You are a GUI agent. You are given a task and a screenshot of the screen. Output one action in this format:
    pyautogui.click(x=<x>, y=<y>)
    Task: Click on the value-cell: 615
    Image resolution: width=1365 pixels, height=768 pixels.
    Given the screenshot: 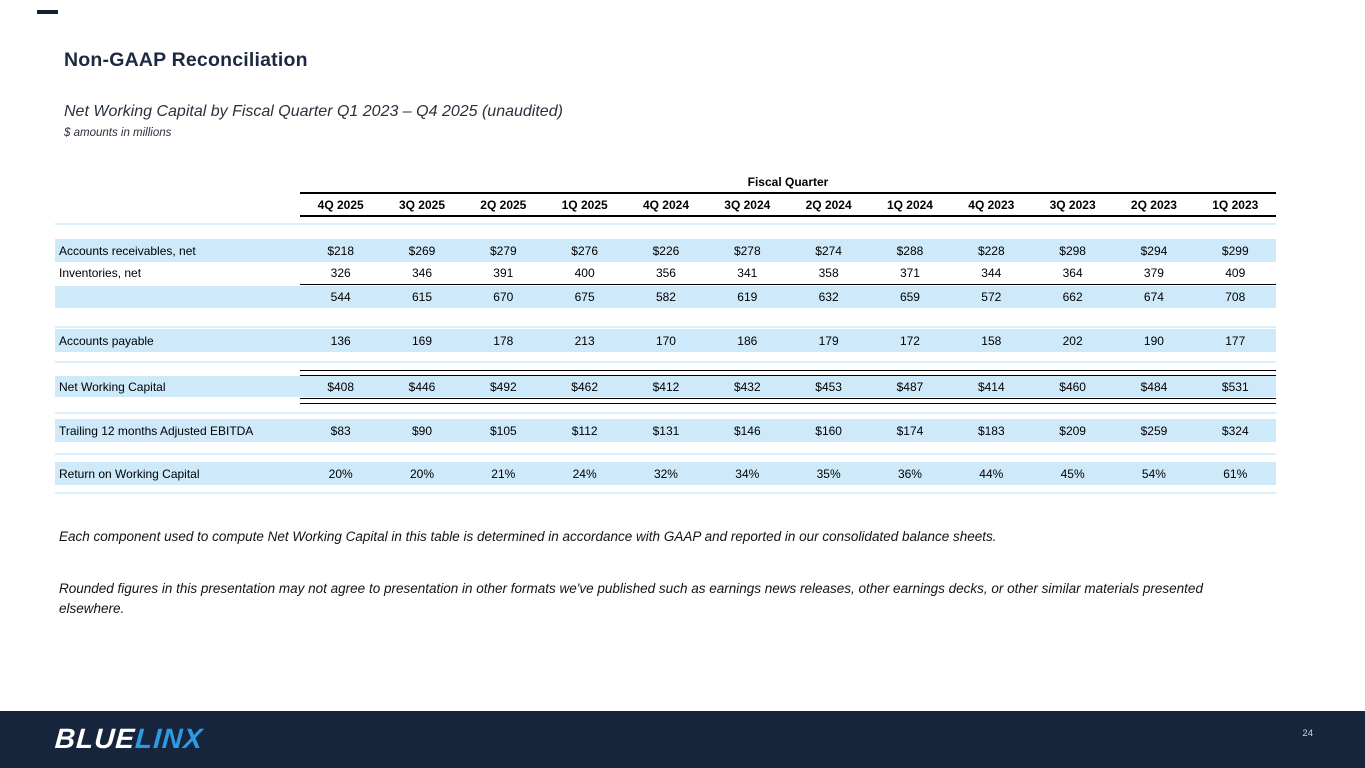 What is the action you would take?
    pyautogui.click(x=421, y=297)
    